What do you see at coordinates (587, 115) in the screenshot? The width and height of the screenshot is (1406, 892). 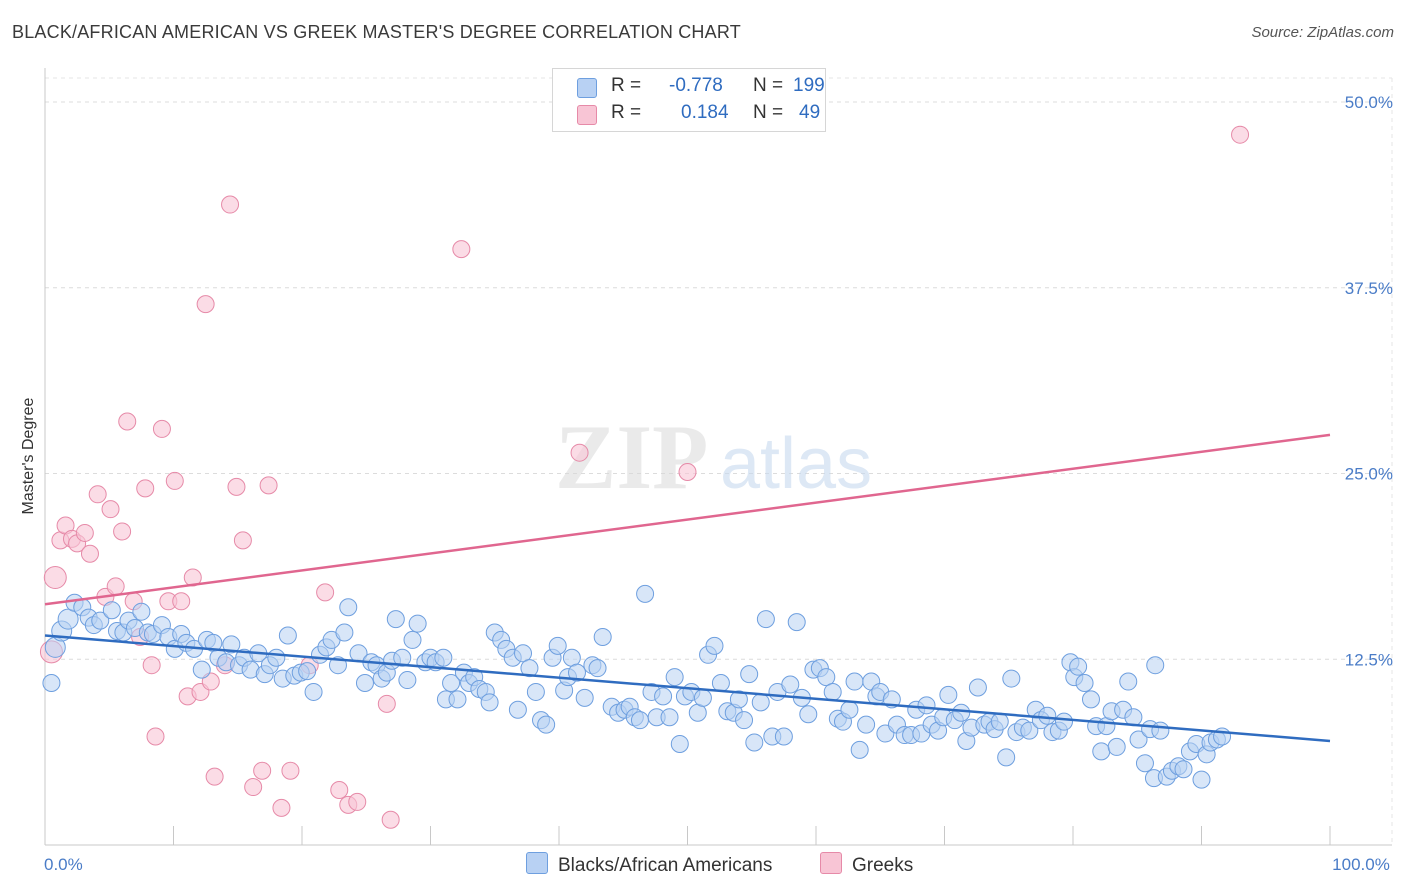 I see `legend-swatch-pink` at bounding box center [587, 115].